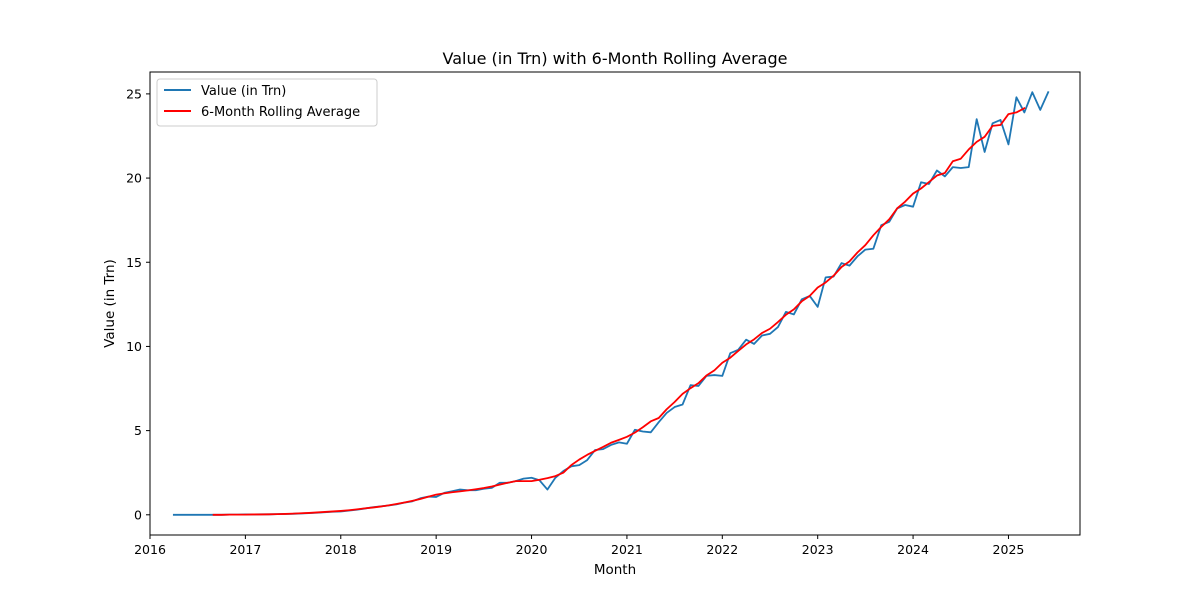 The width and height of the screenshot is (1200, 600). I want to click on y-axis-ticks: 0 5 10 15 20 25, so click(138, 304).